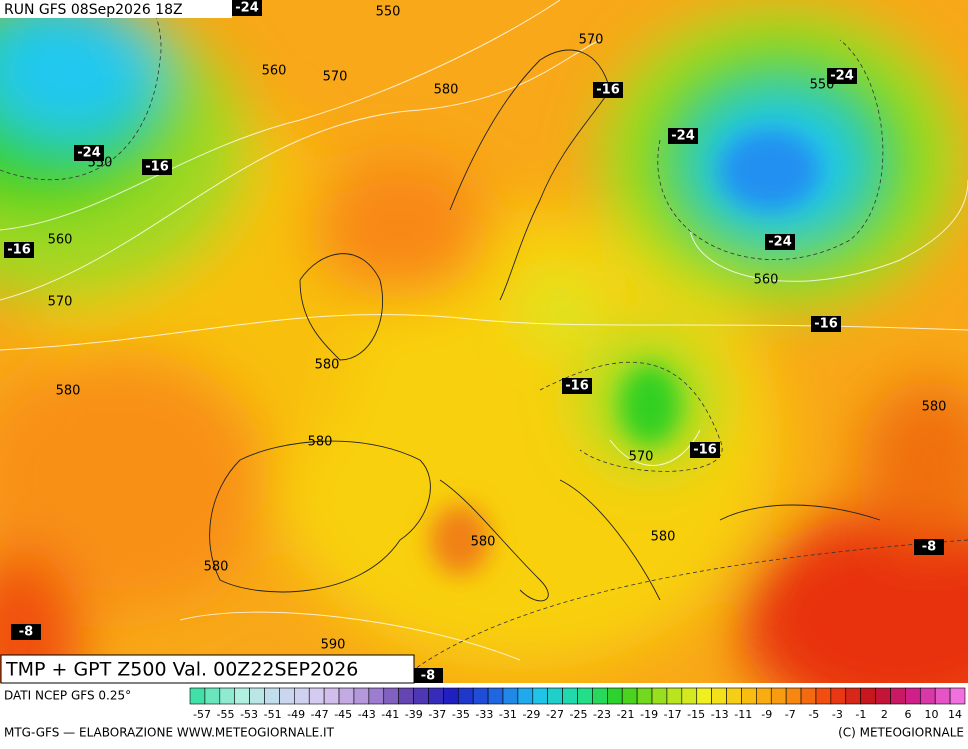 The image size is (968, 749). I want to click on scale-label: -47, so click(320, 714).